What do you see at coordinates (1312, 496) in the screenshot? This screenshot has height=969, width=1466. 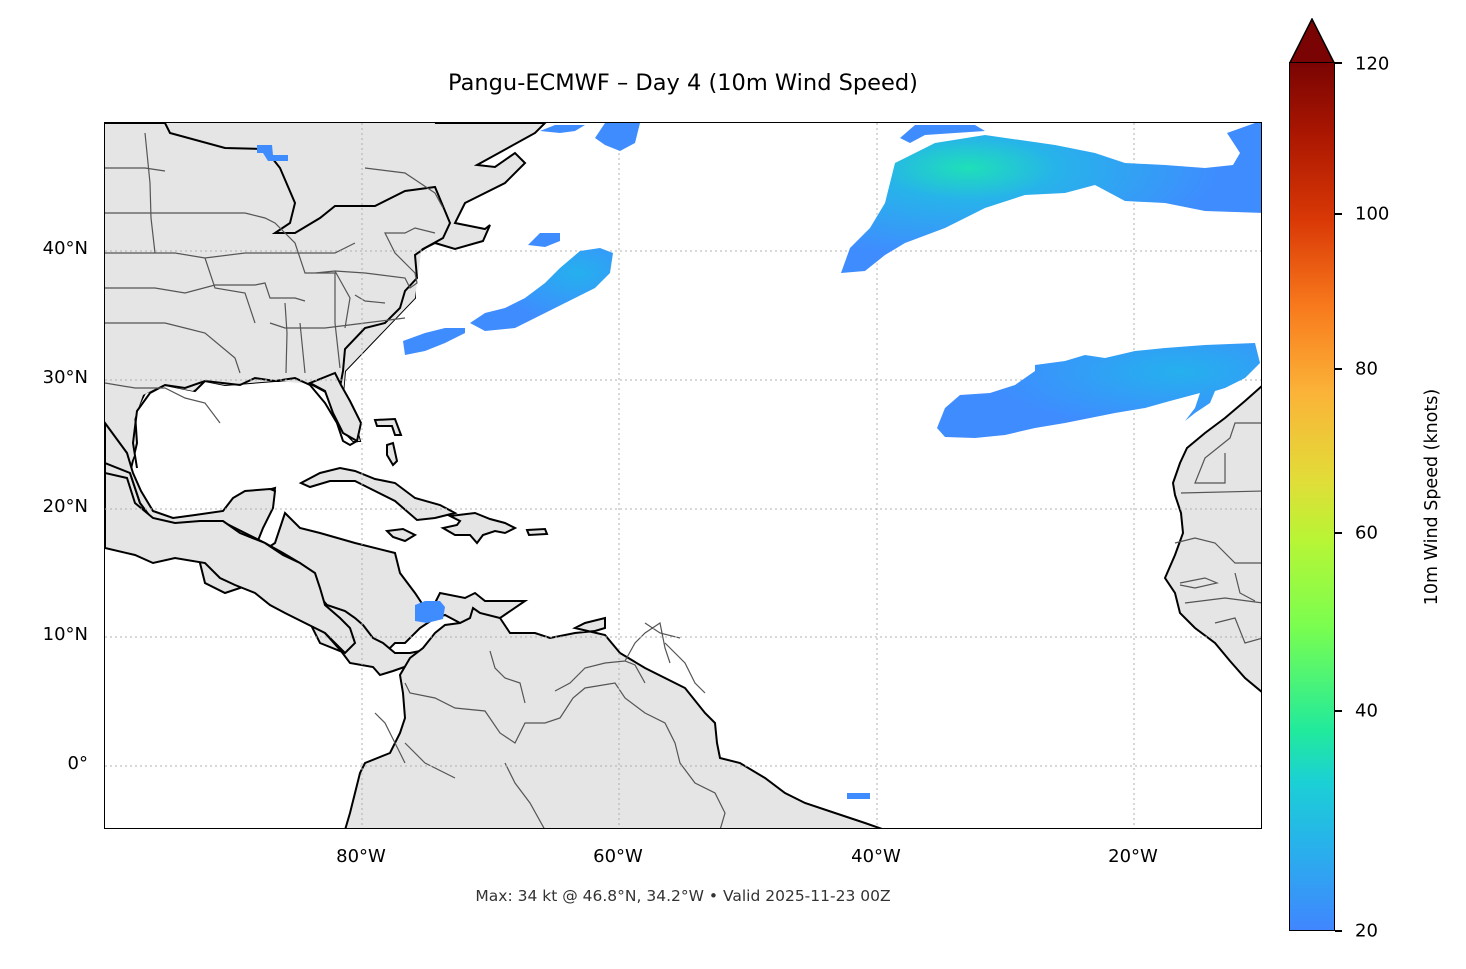 I see `colorbar` at bounding box center [1312, 496].